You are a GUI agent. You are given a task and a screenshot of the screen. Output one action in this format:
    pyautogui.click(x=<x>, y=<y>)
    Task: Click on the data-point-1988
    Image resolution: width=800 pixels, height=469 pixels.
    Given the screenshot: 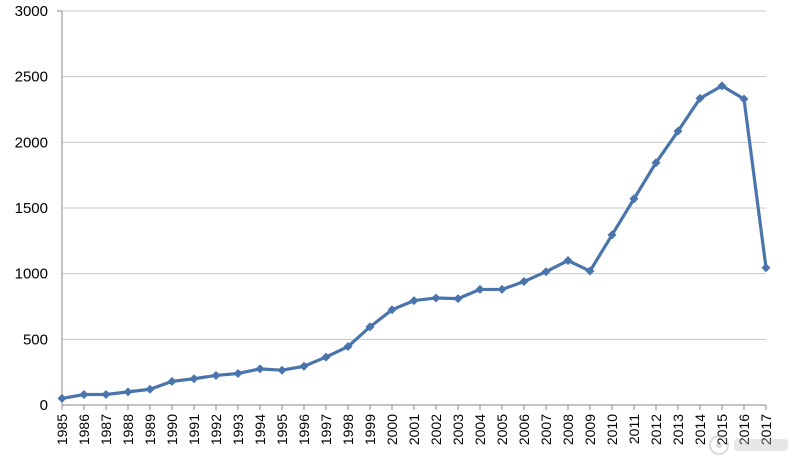 What is the action you would take?
    pyautogui.click(x=128, y=392)
    